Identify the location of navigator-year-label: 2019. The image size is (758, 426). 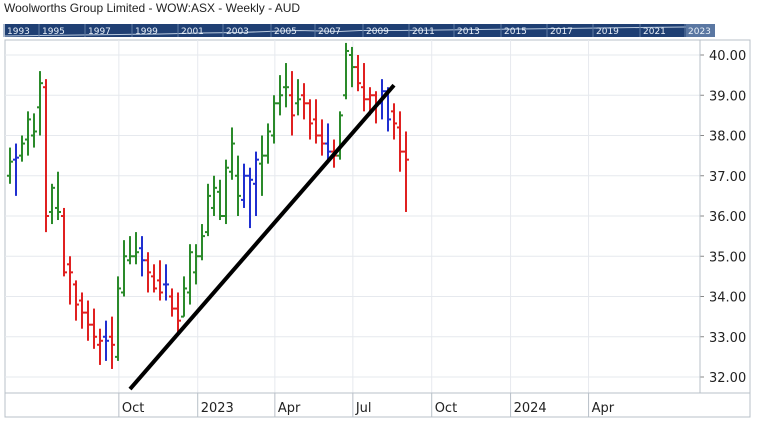
(607, 32).